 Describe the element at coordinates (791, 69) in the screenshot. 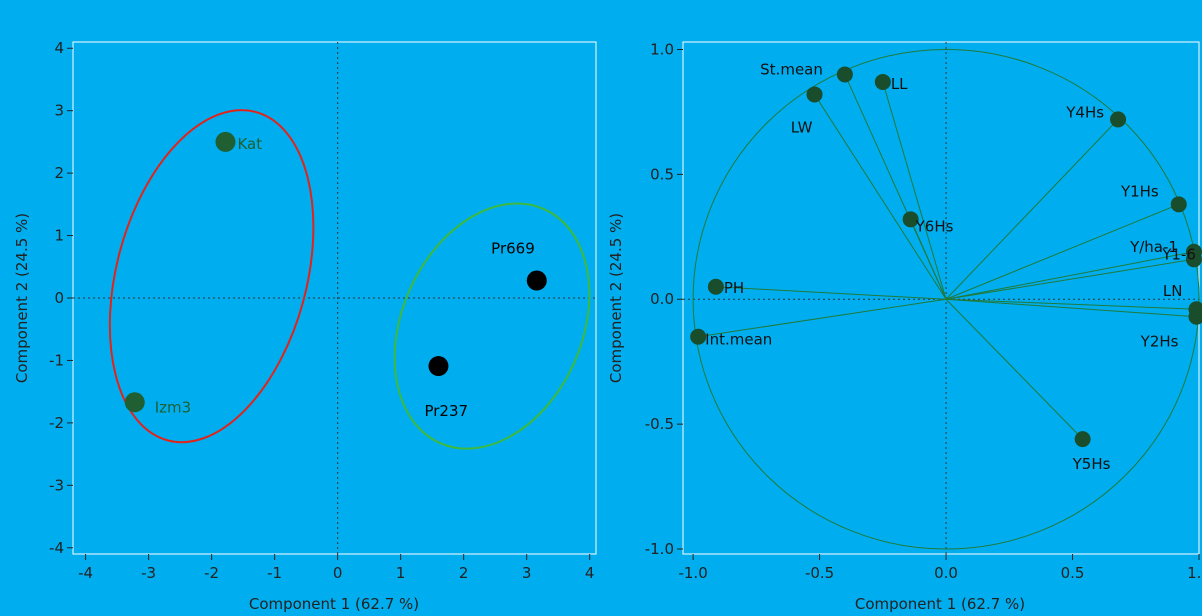

I see `loading-point-label: St.mean` at that location.